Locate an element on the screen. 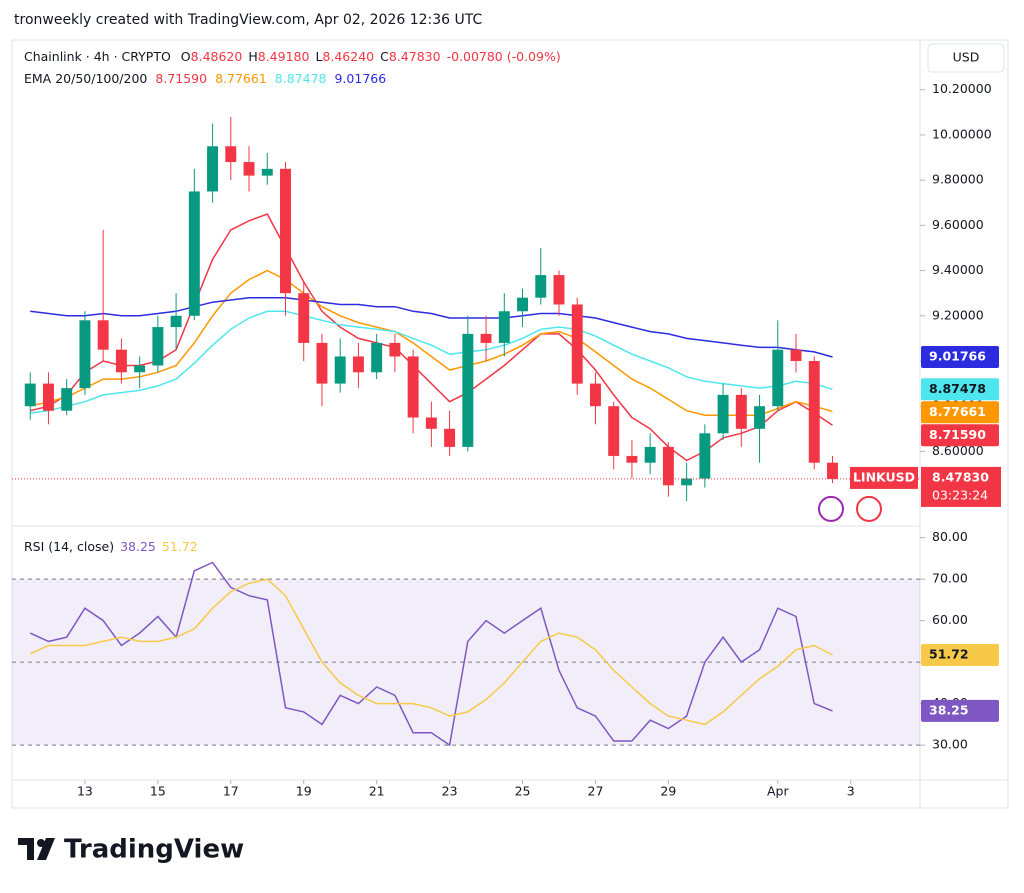 This screenshot has height=893, width=1024. x-tick-label: 3 is located at coordinates (851, 791).